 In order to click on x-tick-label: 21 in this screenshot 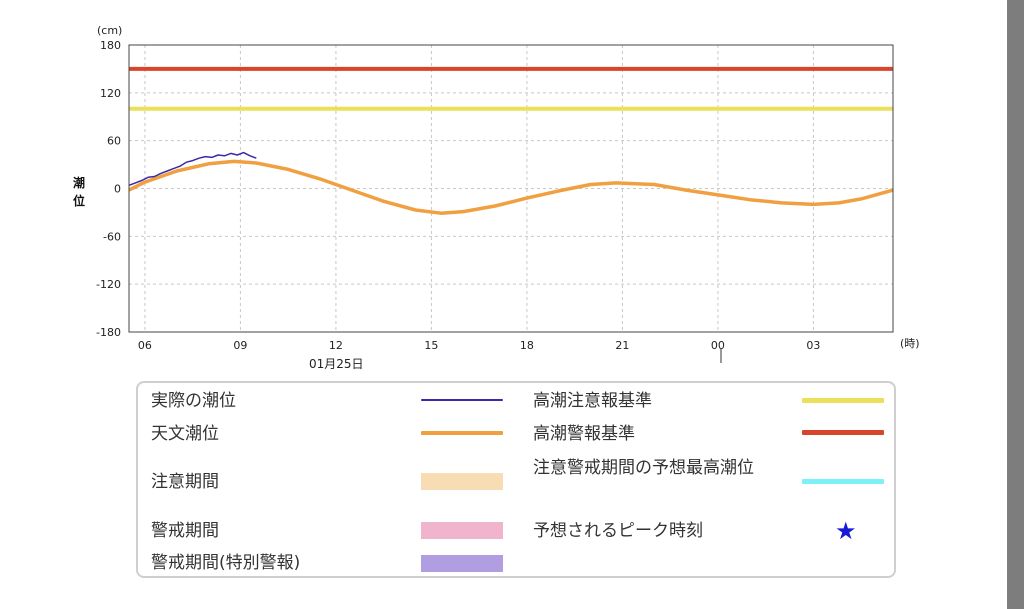, I will do `click(622, 345)`.